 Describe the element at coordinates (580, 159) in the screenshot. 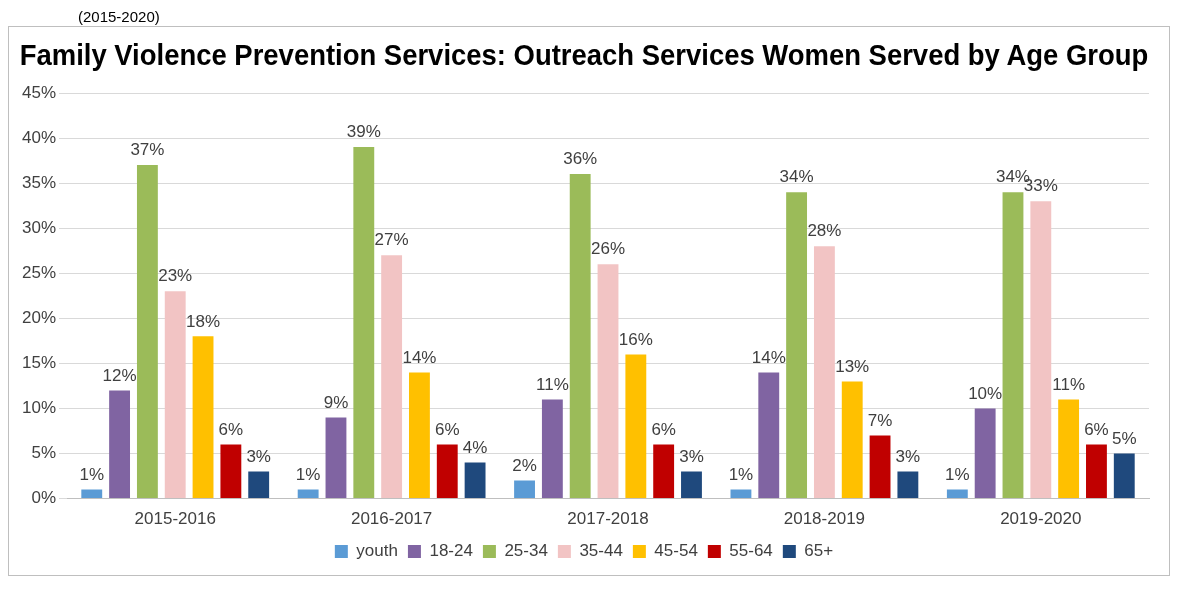

I see `data-label: 36%` at that location.